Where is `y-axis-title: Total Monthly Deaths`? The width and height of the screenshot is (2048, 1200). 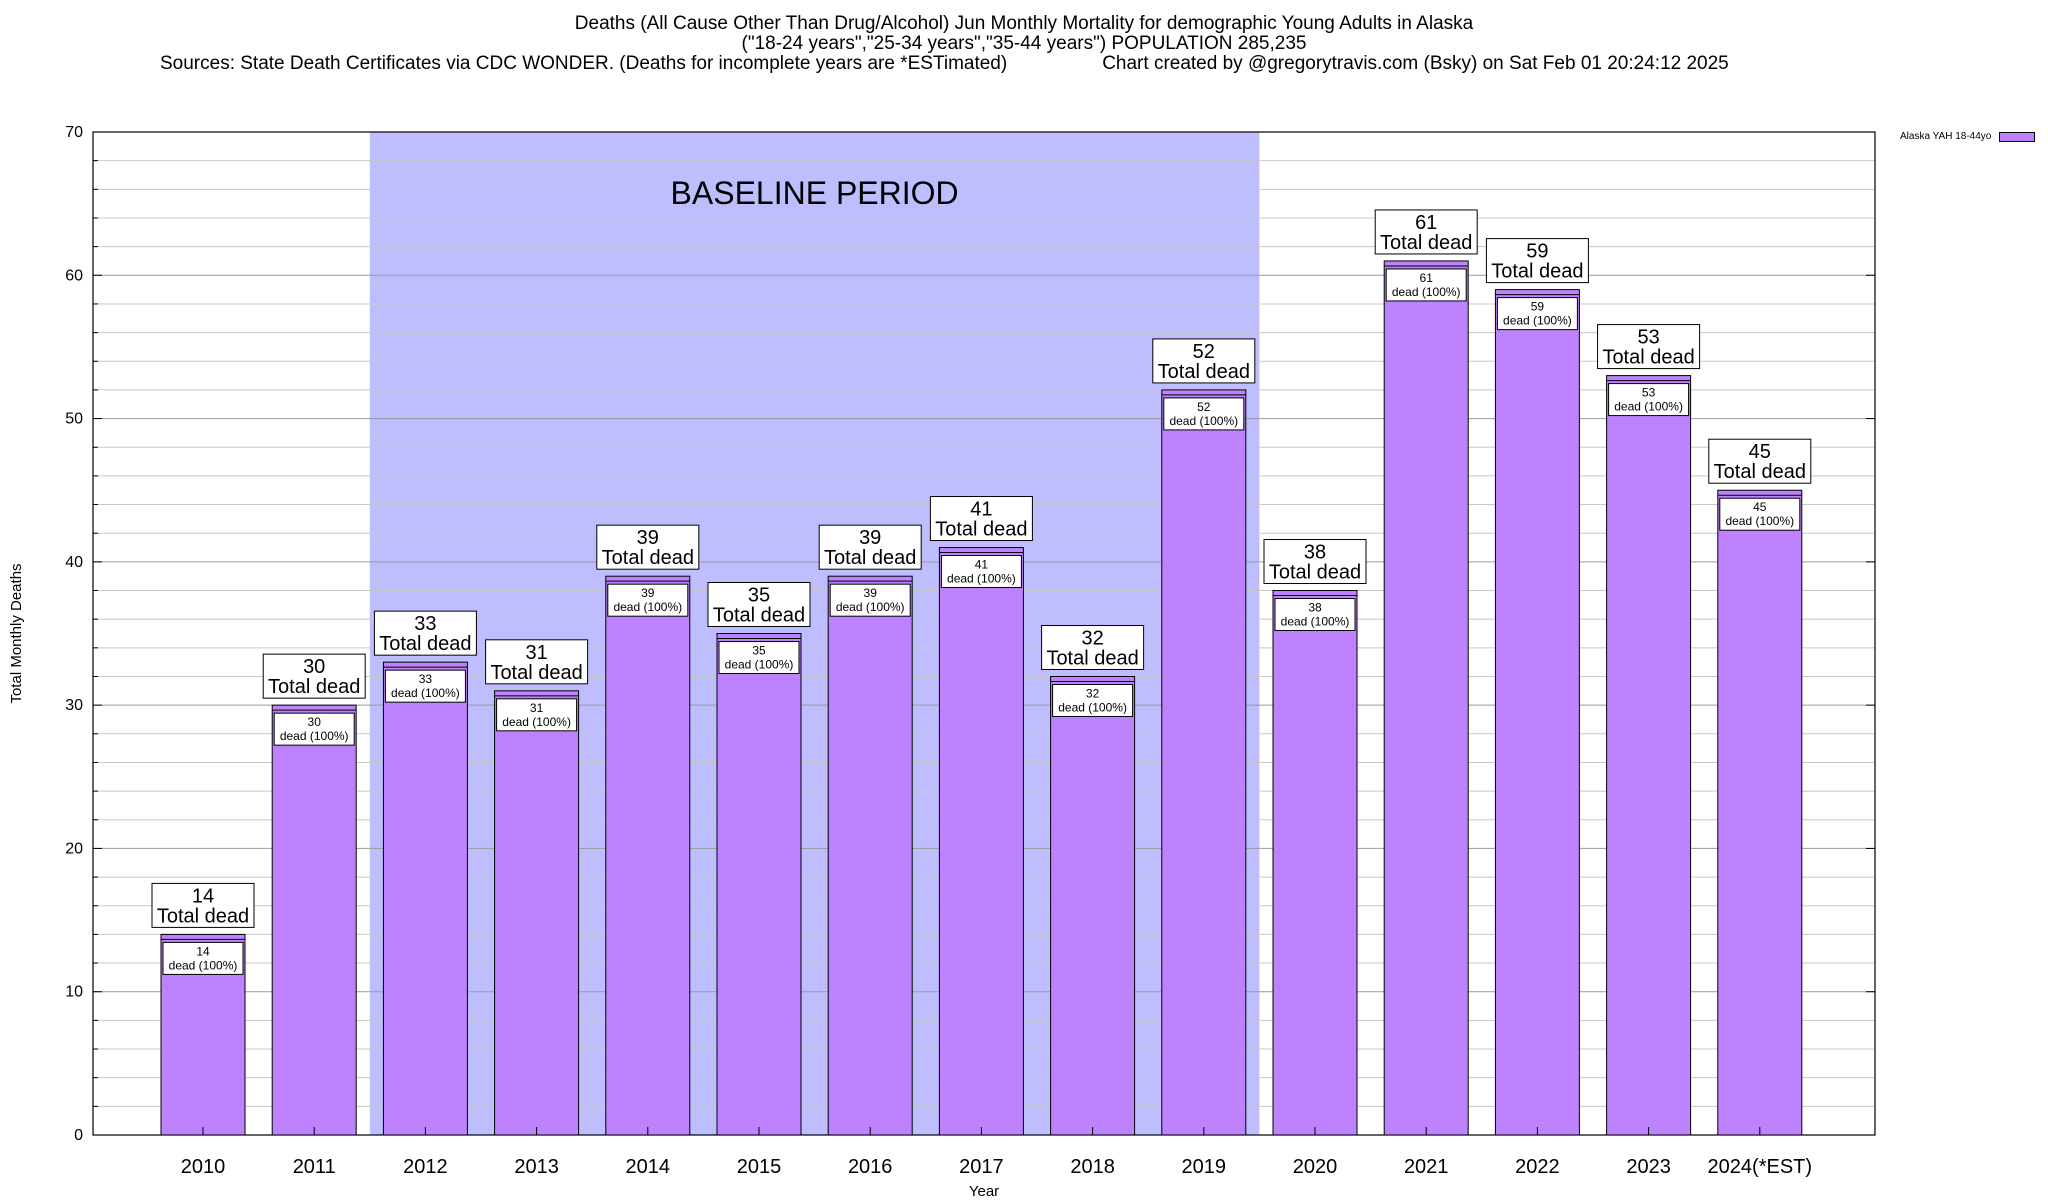 y-axis-title: Total Monthly Deaths is located at coordinates (16, 633).